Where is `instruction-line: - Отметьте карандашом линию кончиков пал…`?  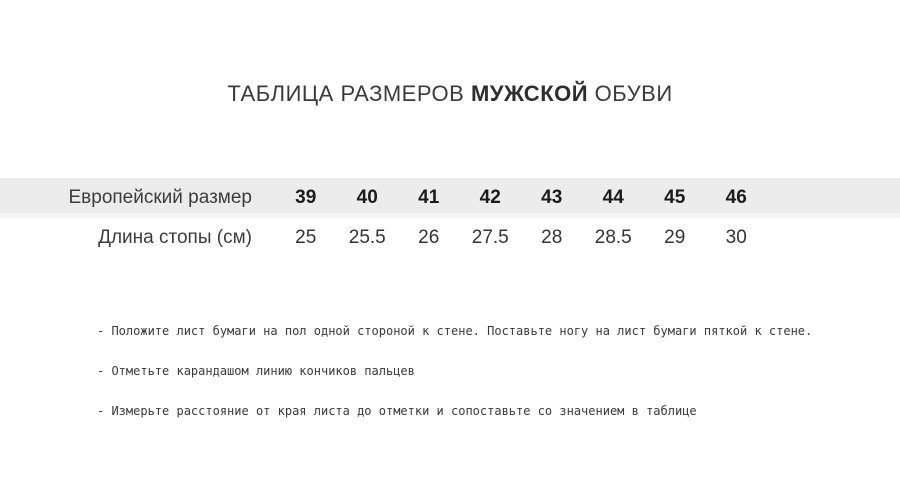
instruction-line: - Отметьте карандашом линию кончиков пал… is located at coordinates (256, 371).